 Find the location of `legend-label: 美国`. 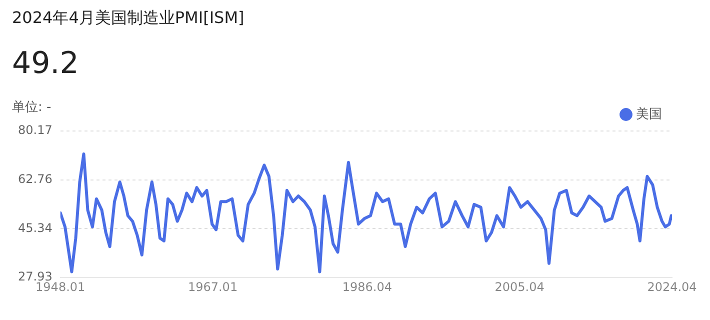

legend-label: 美国 is located at coordinates (649, 114).